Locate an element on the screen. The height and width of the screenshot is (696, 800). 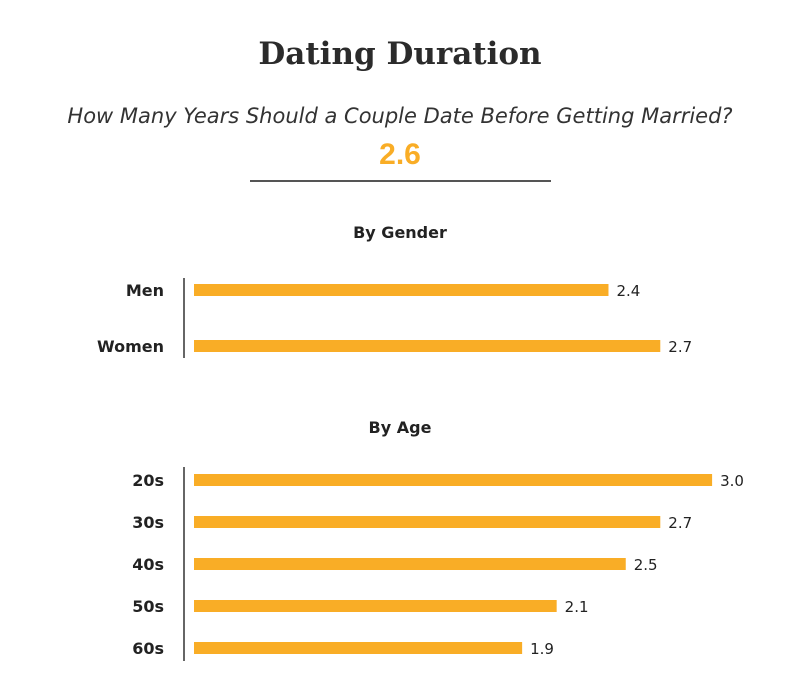
category-label-20s: 20s is located at coordinates (148, 480).